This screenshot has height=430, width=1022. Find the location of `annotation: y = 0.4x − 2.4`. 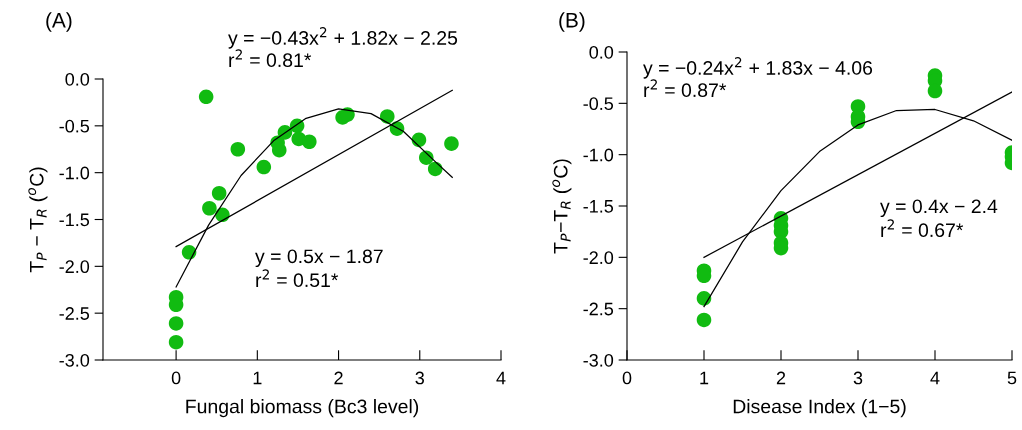

annotation: y = 0.4x − 2.4 is located at coordinates (939, 208).